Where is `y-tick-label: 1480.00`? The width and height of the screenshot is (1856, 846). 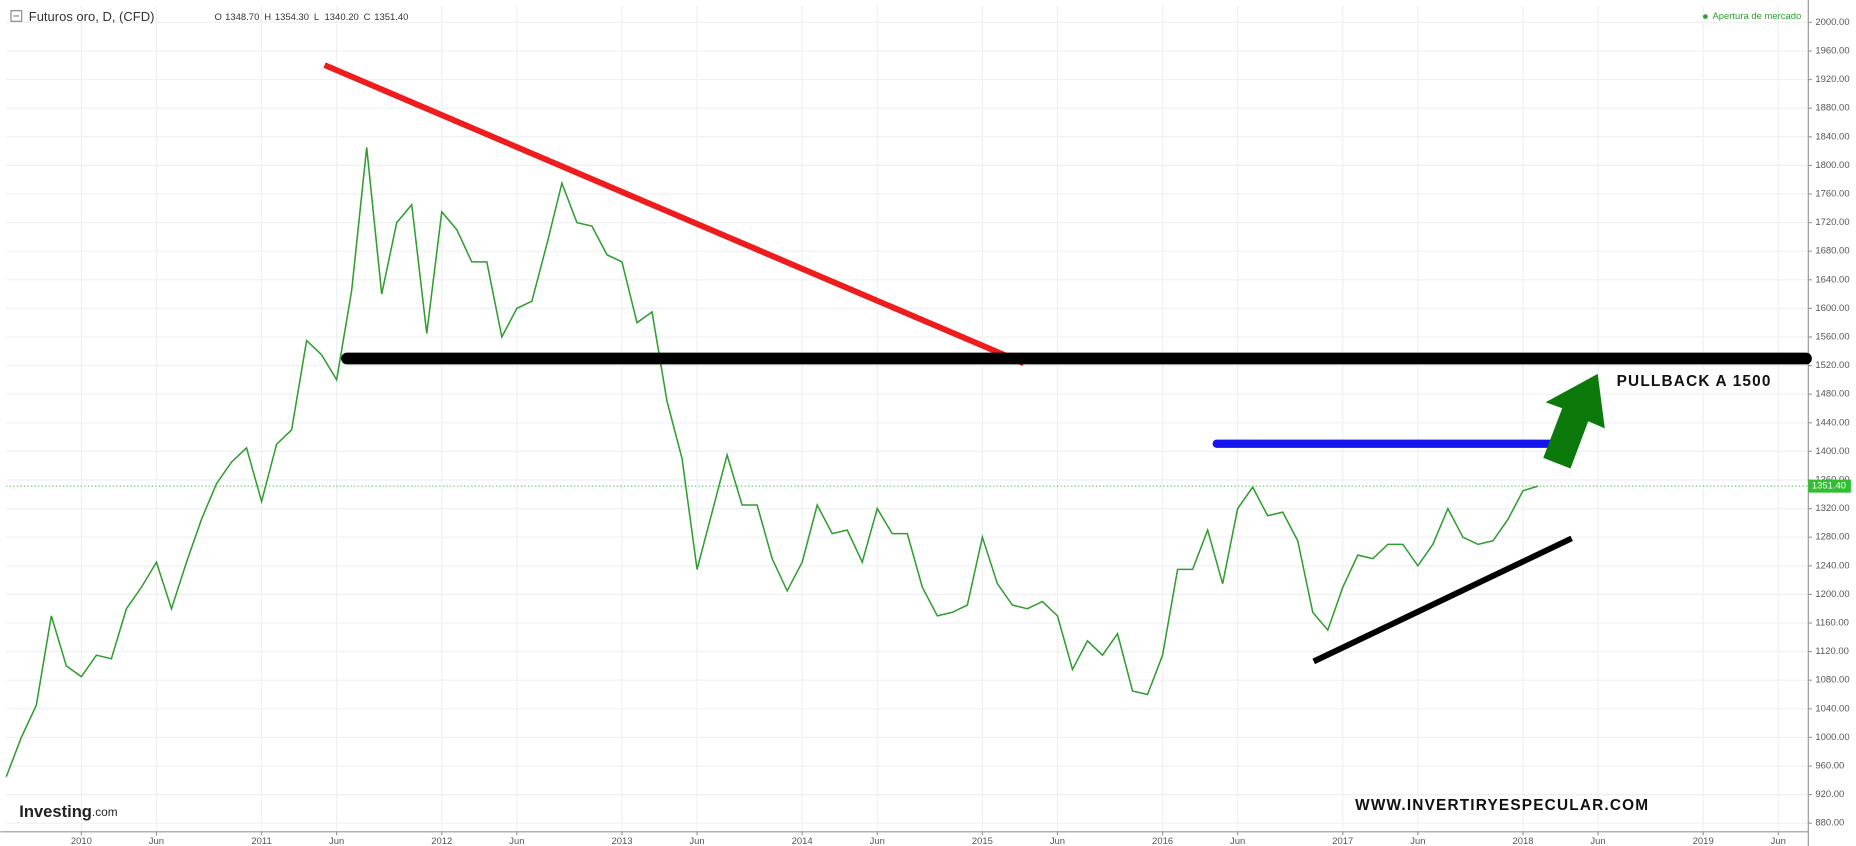
y-tick-label: 1480.00 is located at coordinates (1832, 394).